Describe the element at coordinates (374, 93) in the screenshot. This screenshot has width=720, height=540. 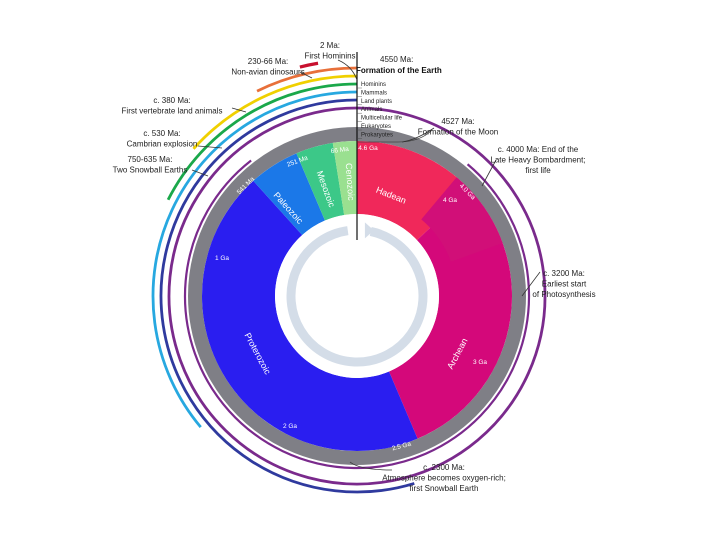
I see `legend-item: Mammals` at that location.